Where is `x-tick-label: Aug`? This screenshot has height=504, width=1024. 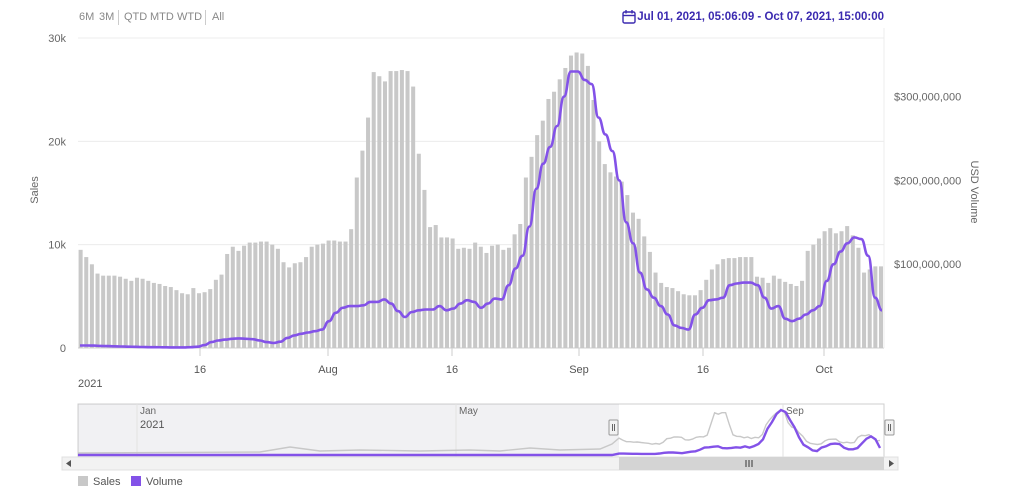 x-tick-label: Aug is located at coordinates (328, 370).